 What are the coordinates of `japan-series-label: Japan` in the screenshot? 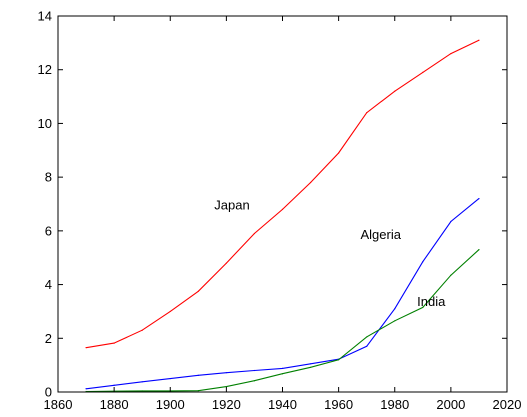 It's located at (231, 204).